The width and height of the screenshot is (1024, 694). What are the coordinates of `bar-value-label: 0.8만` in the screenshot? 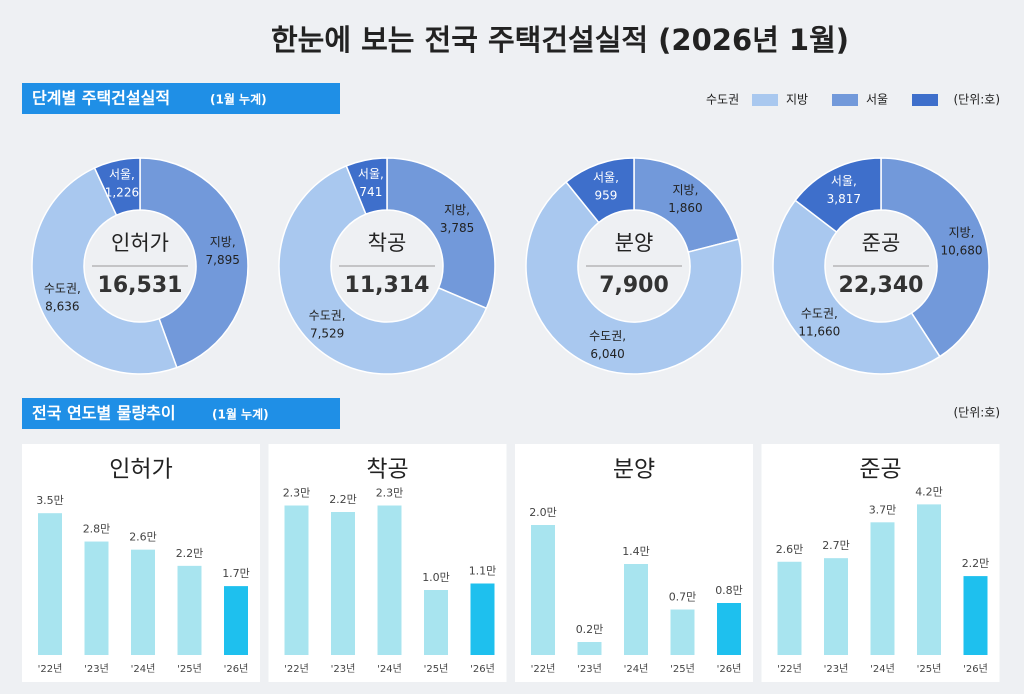 It's located at (729, 590).